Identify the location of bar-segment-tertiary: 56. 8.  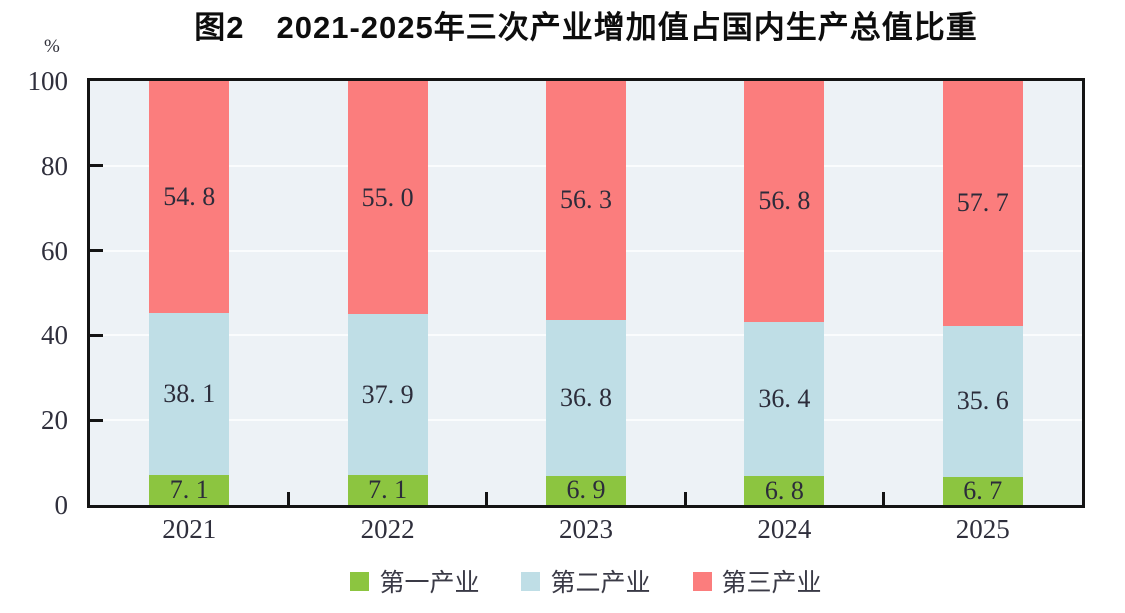
(784, 201).